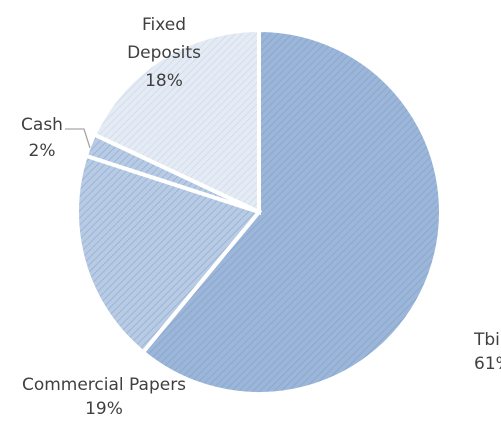  I want to click on category-label-cash: Cash, so click(42, 125).